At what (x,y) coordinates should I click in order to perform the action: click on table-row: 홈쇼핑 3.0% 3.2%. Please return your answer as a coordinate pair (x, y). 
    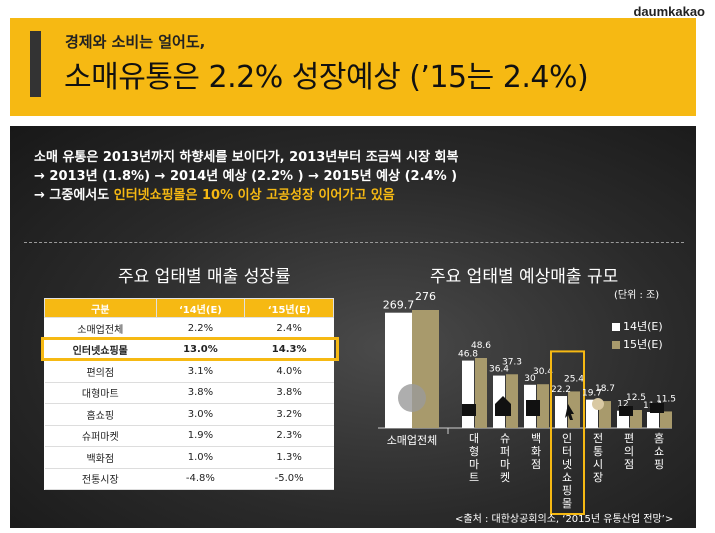
    Looking at the image, I should click on (189, 414).